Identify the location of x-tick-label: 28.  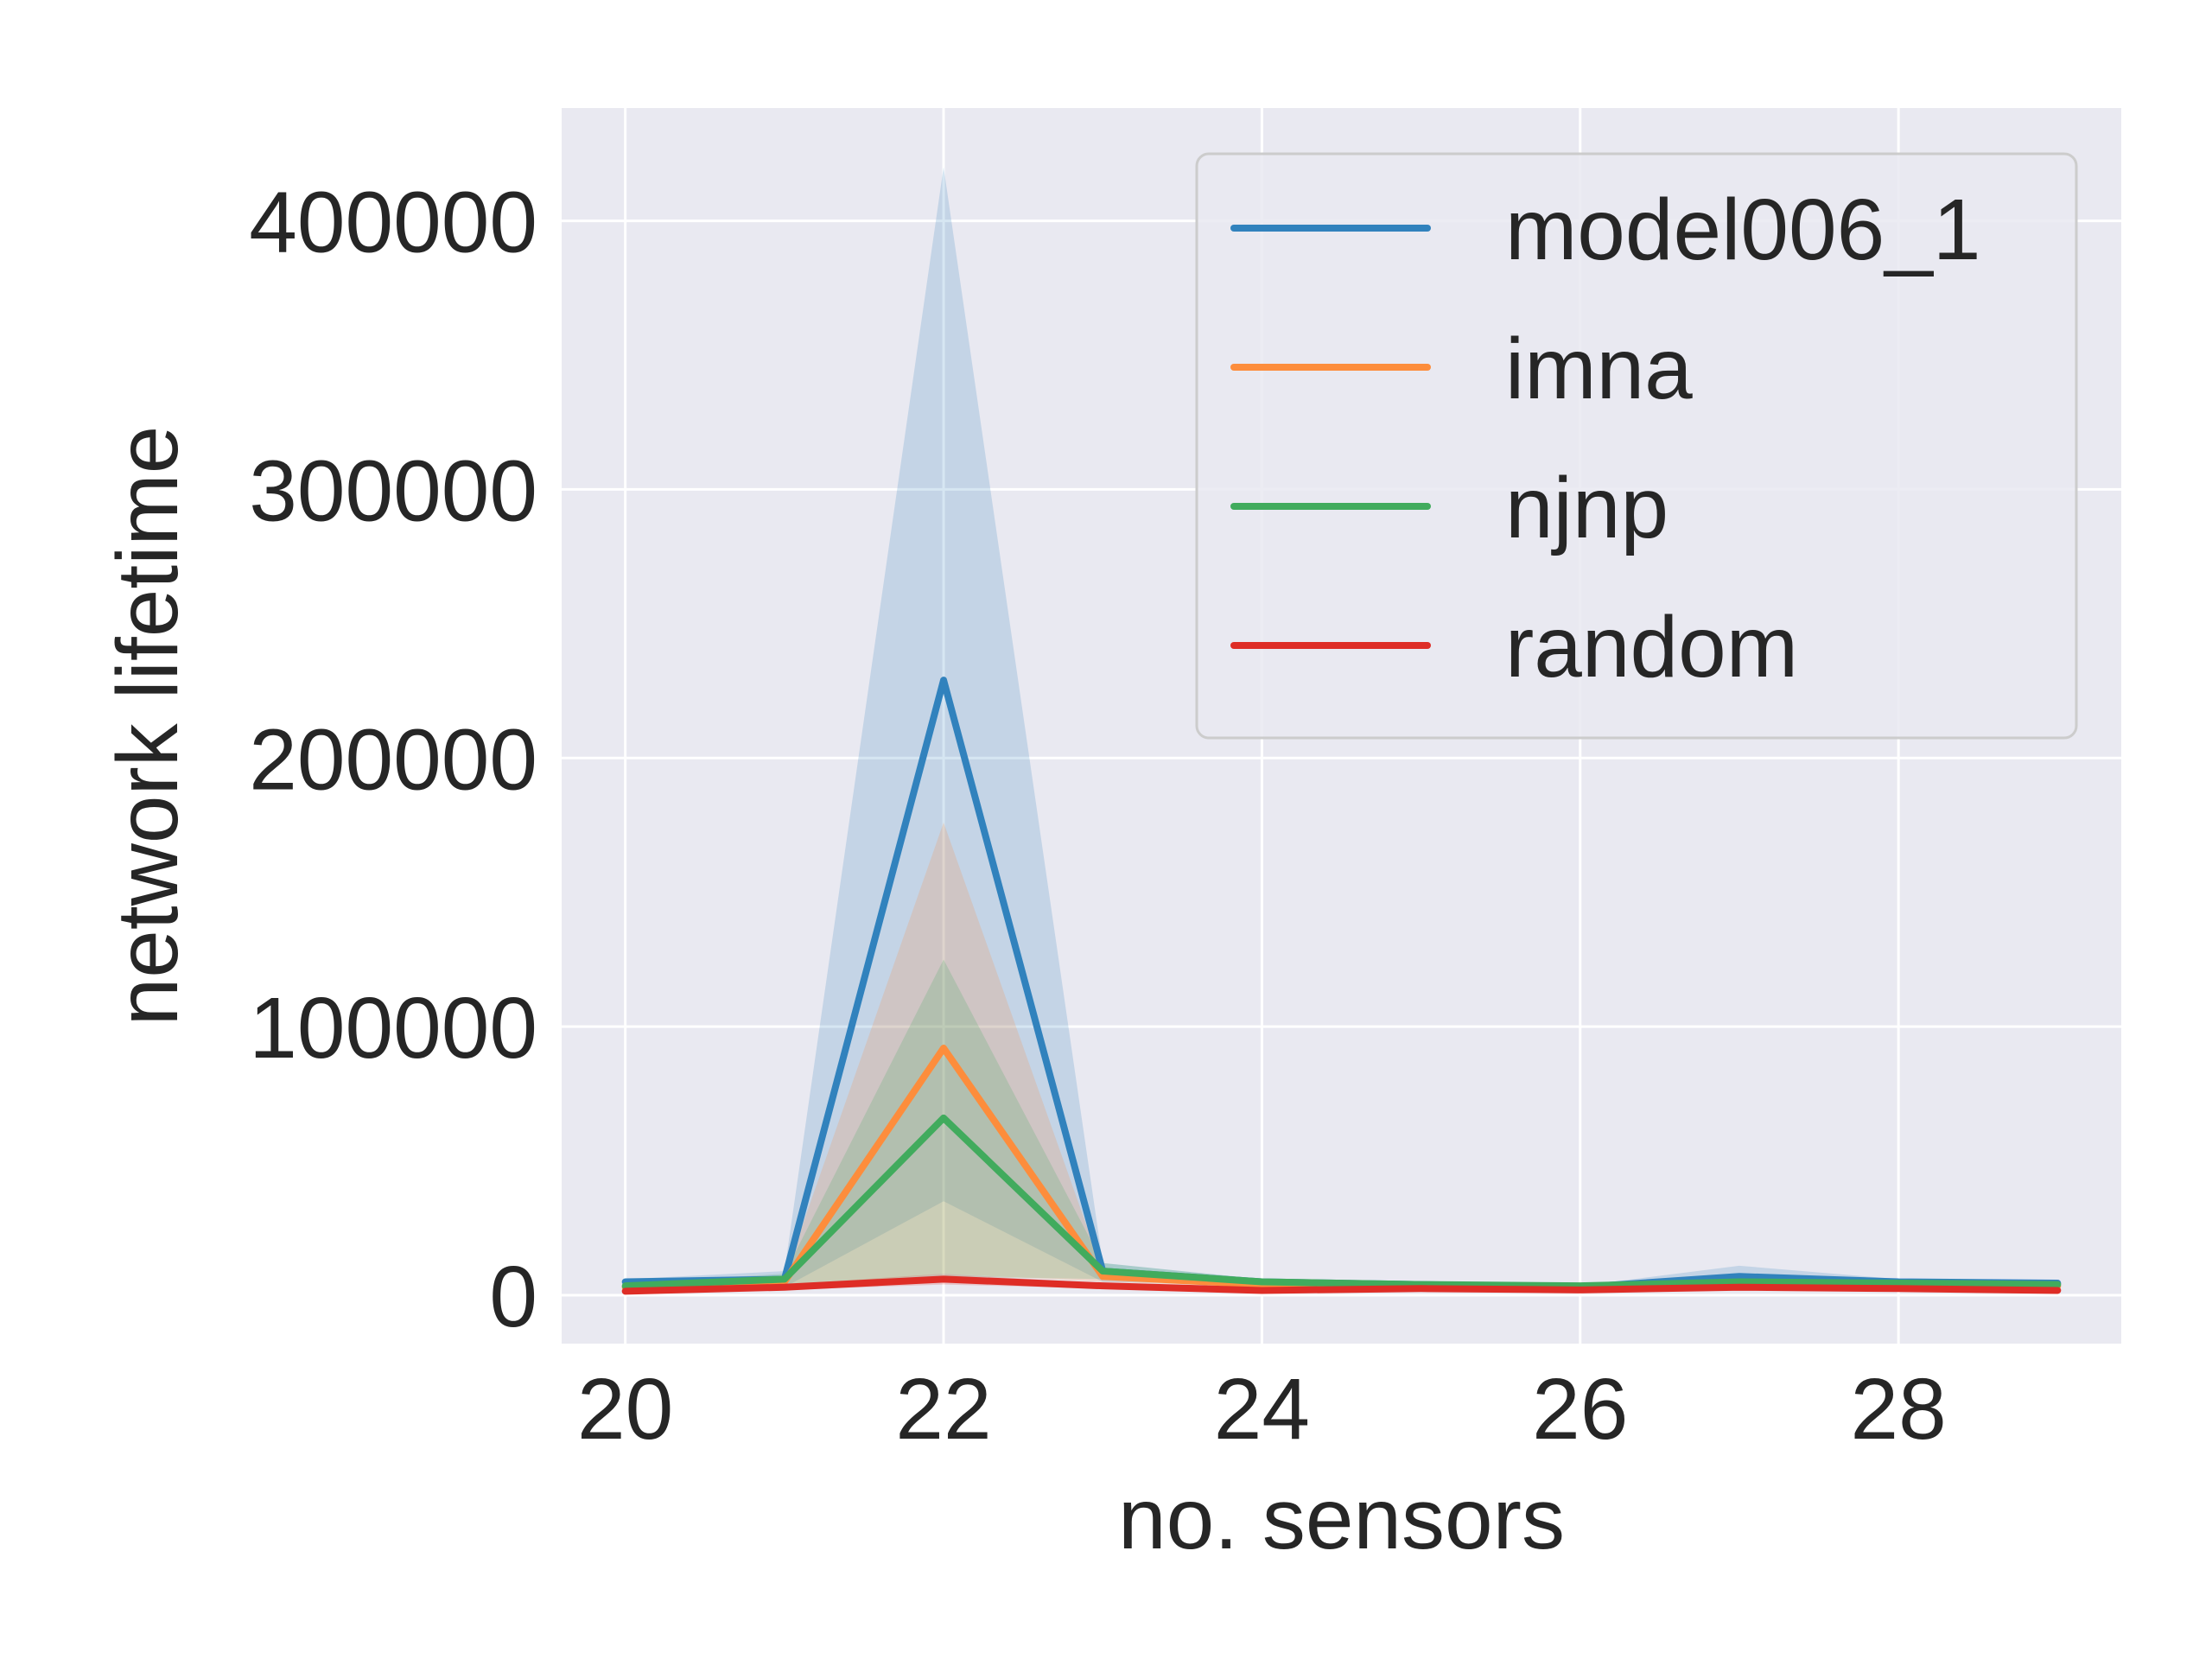
(1899, 1409).